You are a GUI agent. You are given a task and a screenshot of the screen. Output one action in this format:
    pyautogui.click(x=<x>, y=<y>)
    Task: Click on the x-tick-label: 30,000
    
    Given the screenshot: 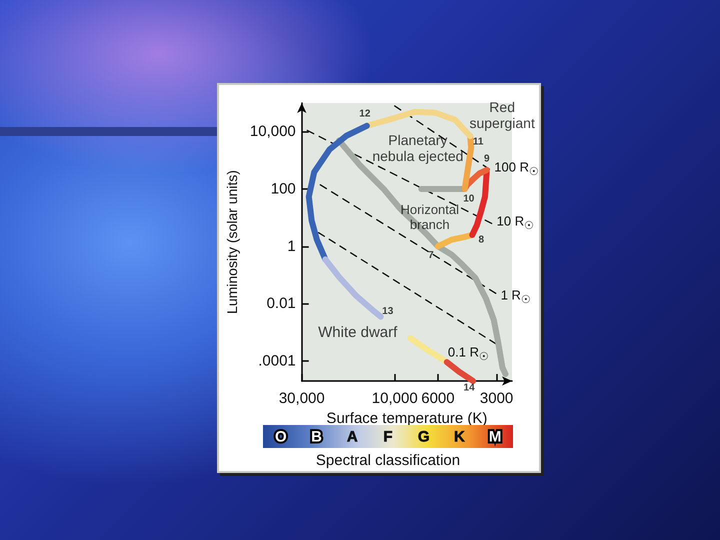 What is the action you would take?
    pyautogui.click(x=301, y=398)
    